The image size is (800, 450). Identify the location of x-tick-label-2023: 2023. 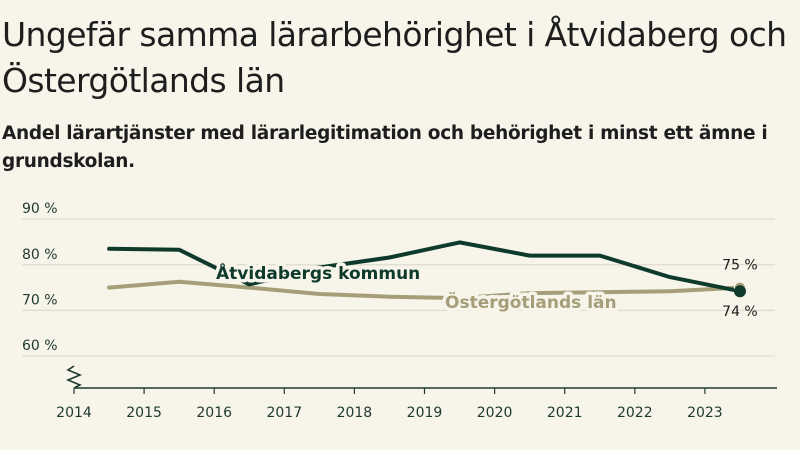
(705, 413).